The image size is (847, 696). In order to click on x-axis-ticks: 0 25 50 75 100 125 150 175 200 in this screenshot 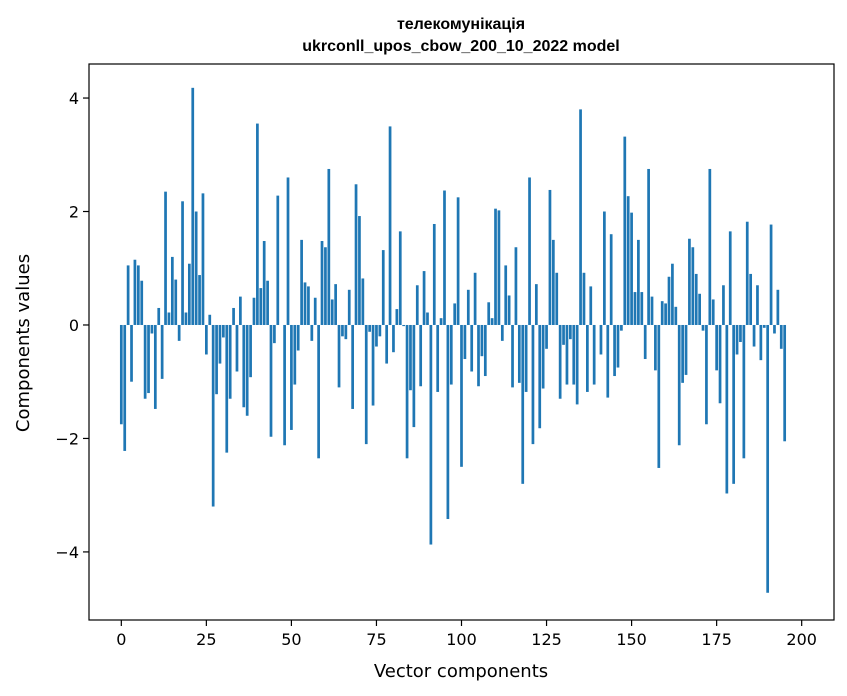, I will do `click(466, 634)`.